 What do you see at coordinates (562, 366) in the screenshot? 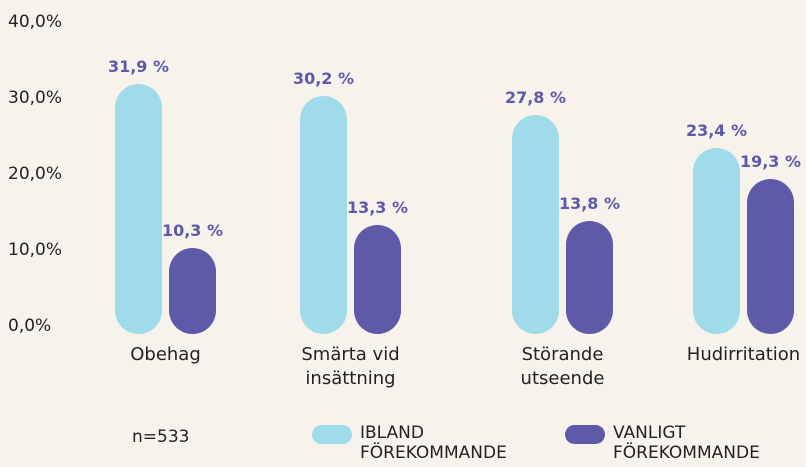
I see `x-tick-label: Störande utseende` at bounding box center [562, 366].